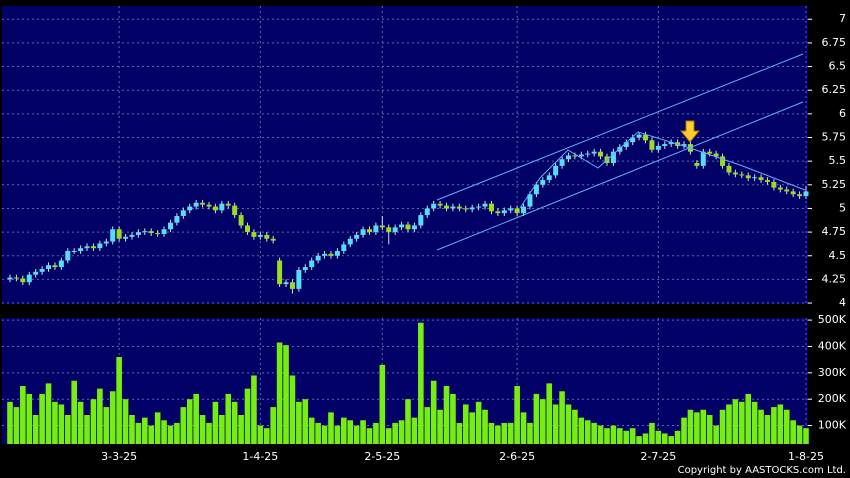 The image size is (850, 478). Describe the element at coordinates (832, 398) in the screenshot. I see `y-tick-label: 200K` at that location.